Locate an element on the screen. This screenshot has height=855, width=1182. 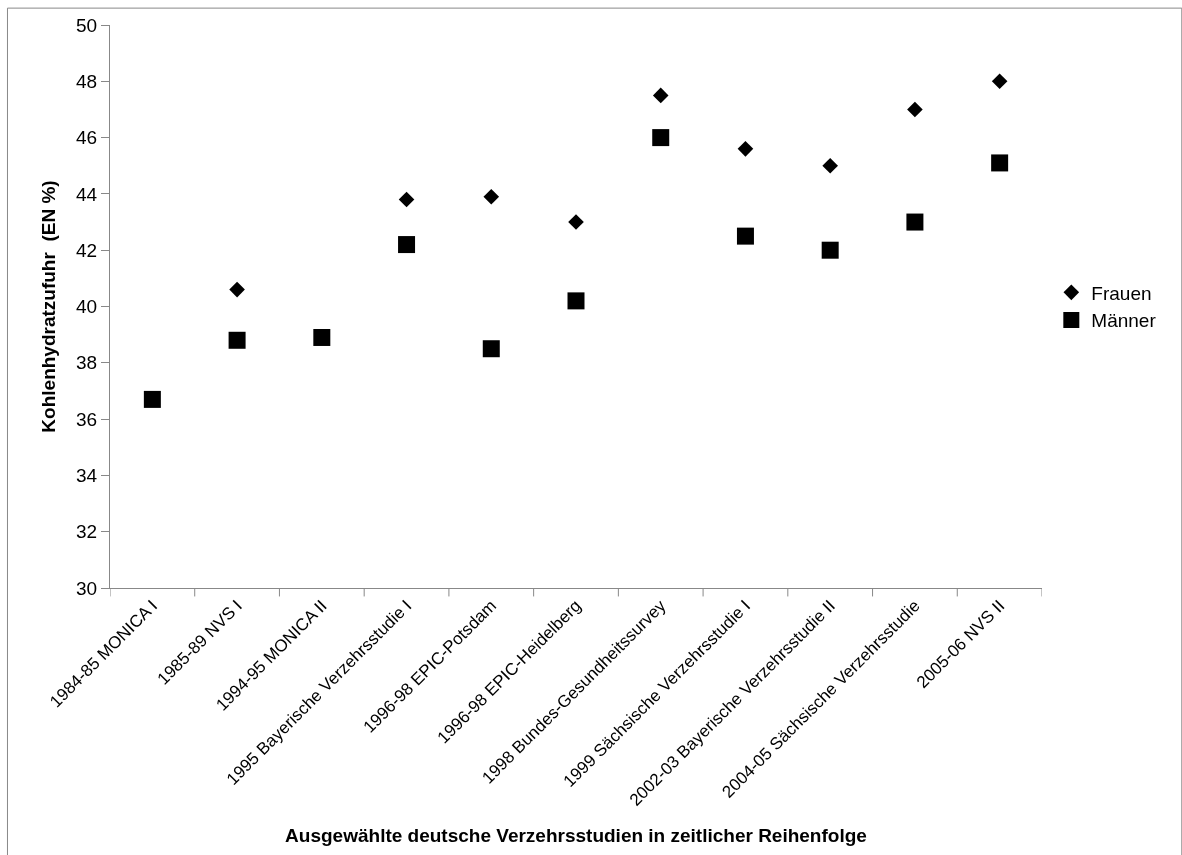
y-tick-label: 50 is located at coordinates (87, 25).